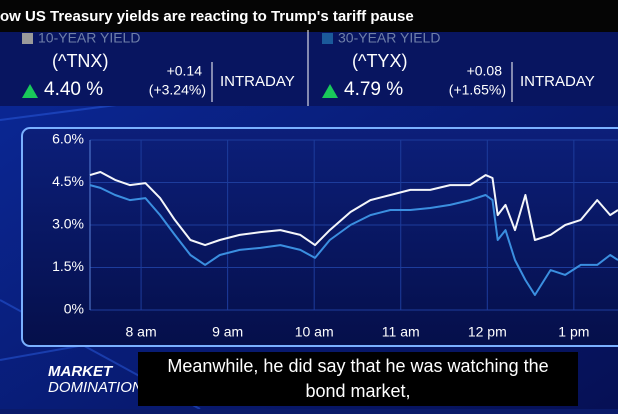 The image size is (618, 414). I want to click on change-pct: (+1.65%), so click(477, 90).